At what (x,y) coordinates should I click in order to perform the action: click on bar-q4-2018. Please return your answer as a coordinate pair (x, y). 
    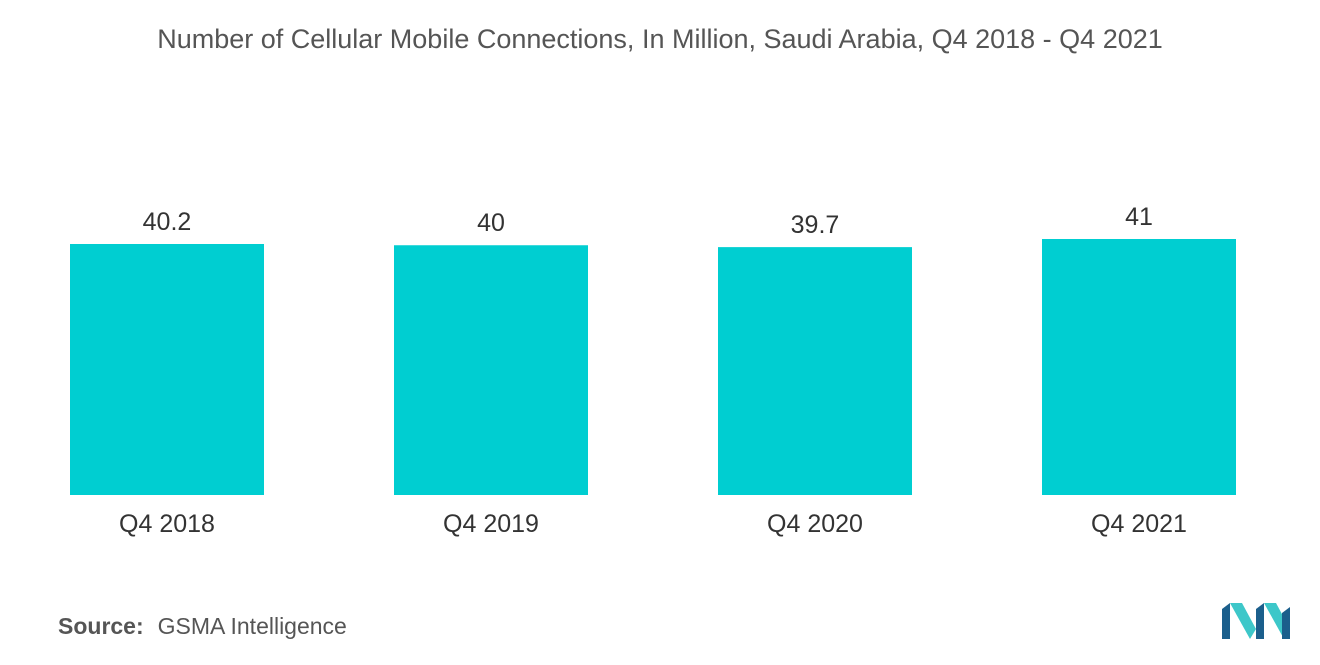
    Looking at the image, I should click on (167, 369).